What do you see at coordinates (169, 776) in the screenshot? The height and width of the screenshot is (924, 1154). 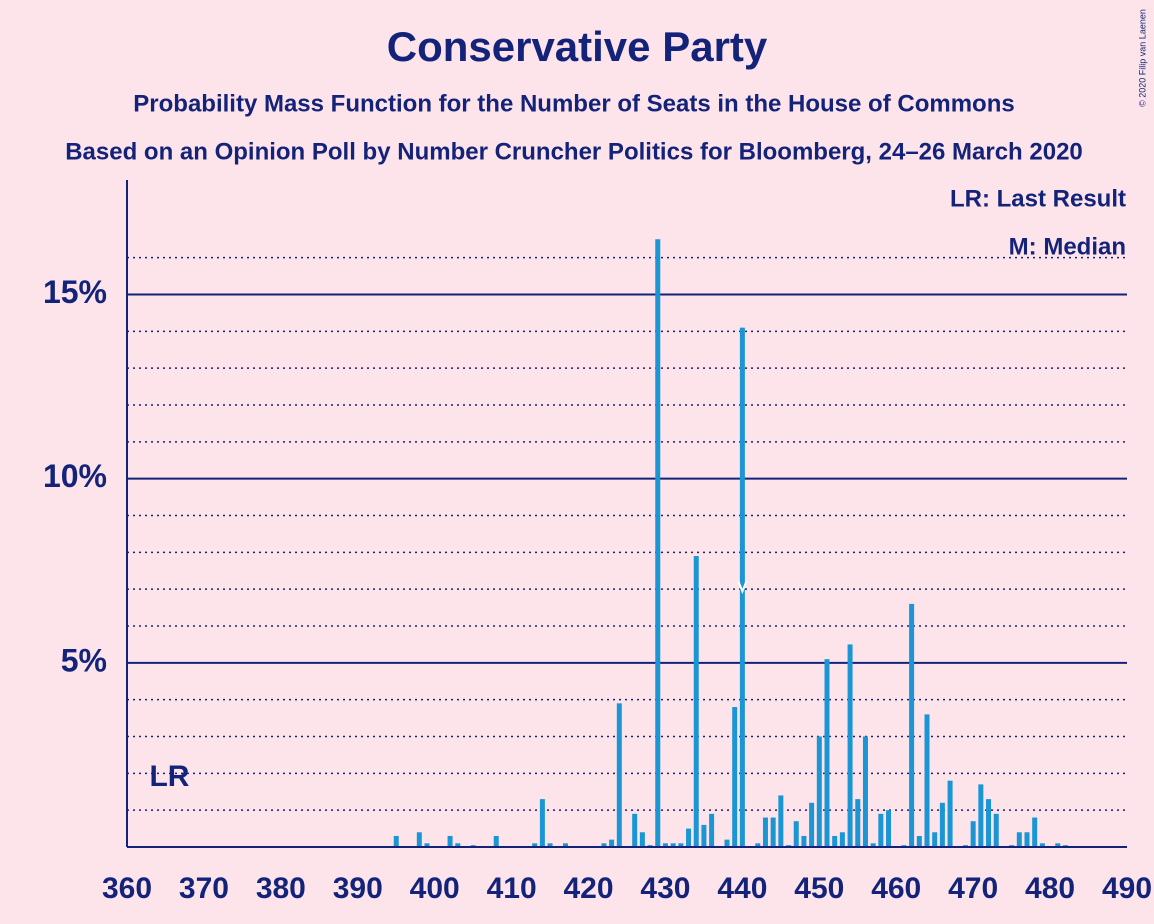 I see `last-result-label: LR` at bounding box center [169, 776].